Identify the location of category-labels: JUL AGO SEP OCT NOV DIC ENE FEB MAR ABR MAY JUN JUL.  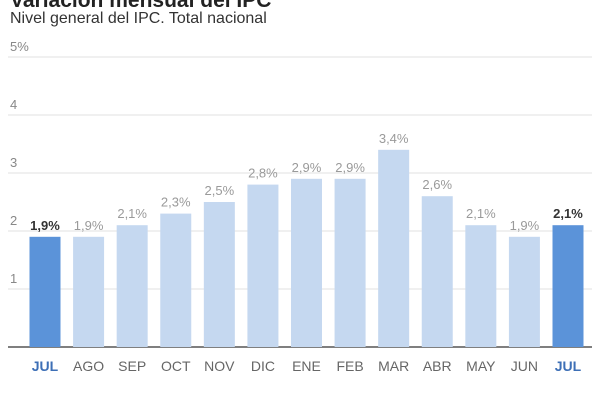
(307, 366).